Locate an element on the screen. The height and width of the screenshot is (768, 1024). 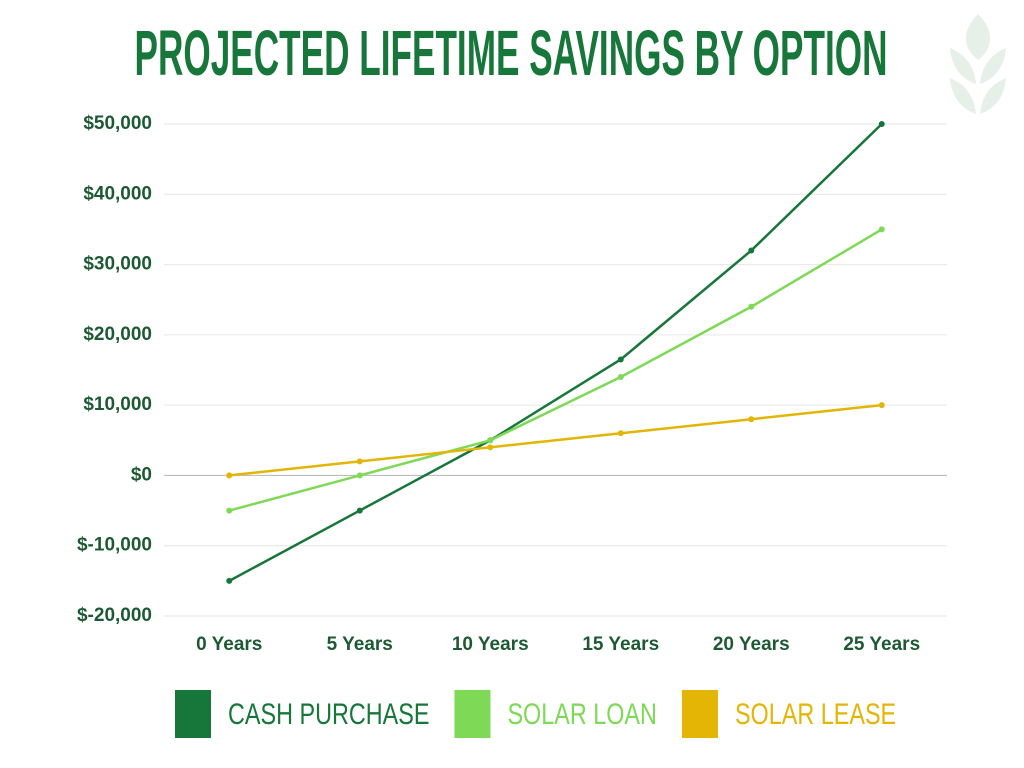
legend-label: SOLAR LOAN is located at coordinates (581, 713).